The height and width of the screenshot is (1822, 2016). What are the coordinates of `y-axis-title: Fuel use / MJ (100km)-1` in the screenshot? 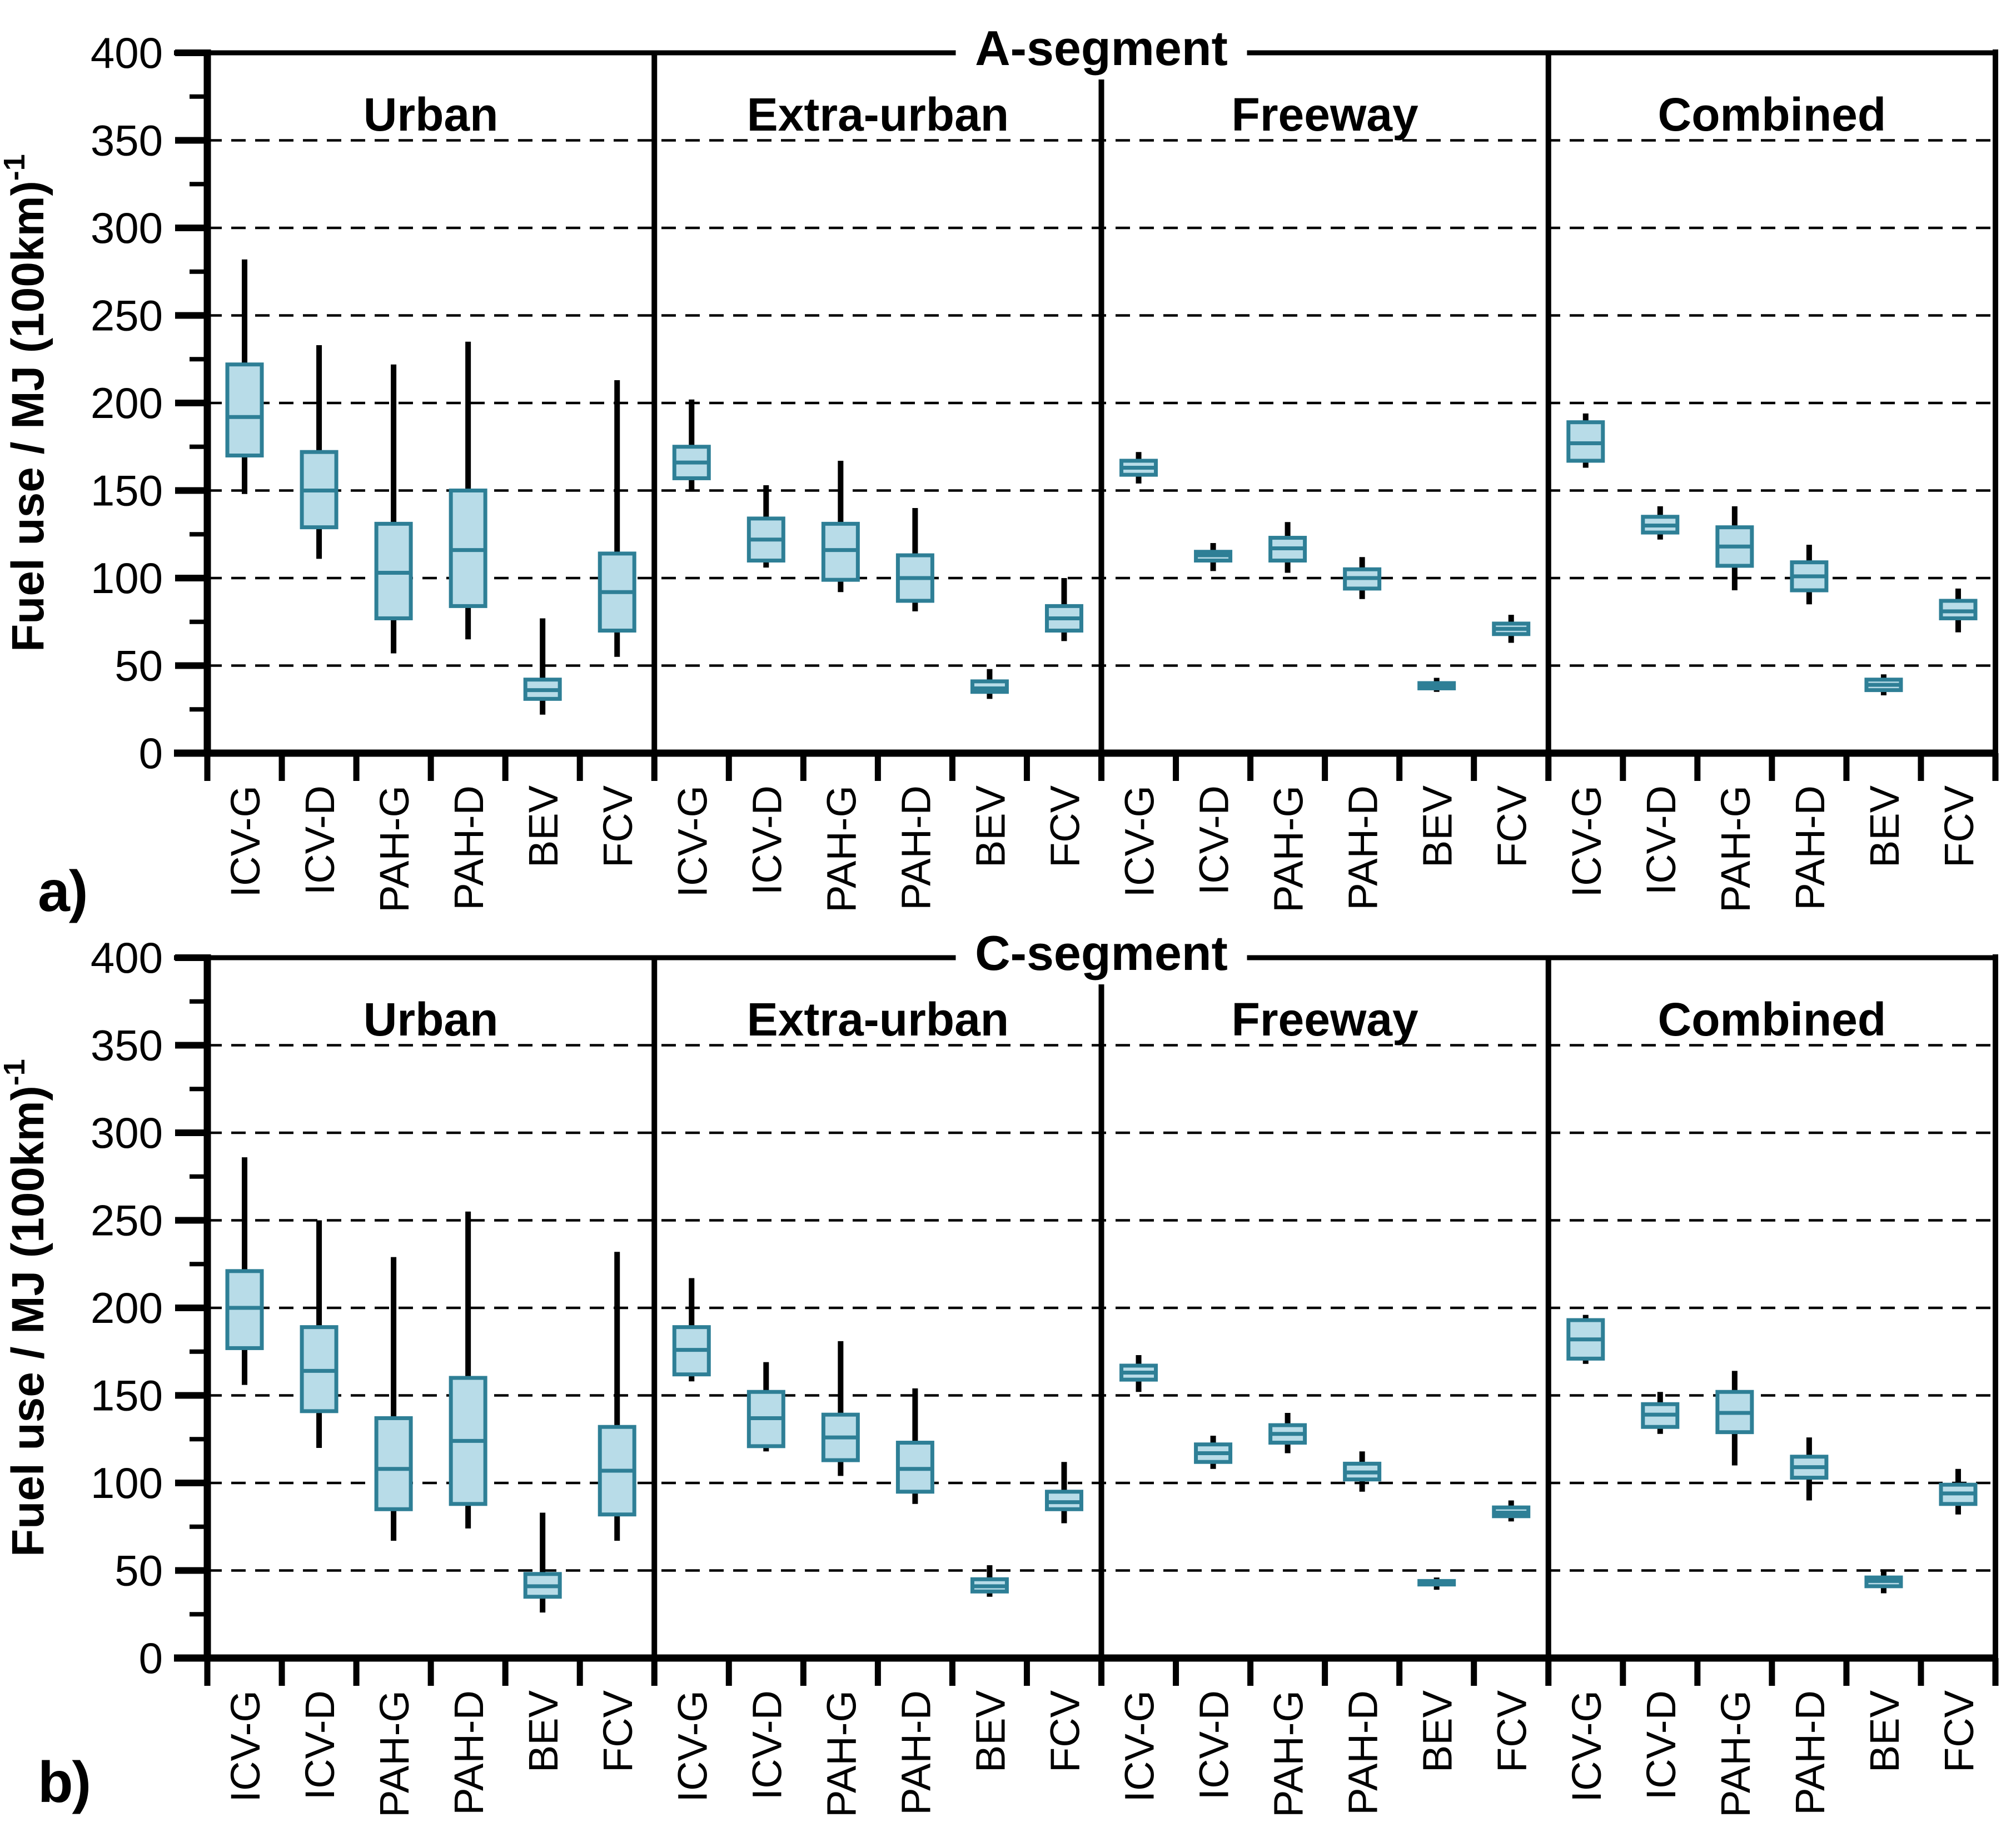 It's located at (26, 403).